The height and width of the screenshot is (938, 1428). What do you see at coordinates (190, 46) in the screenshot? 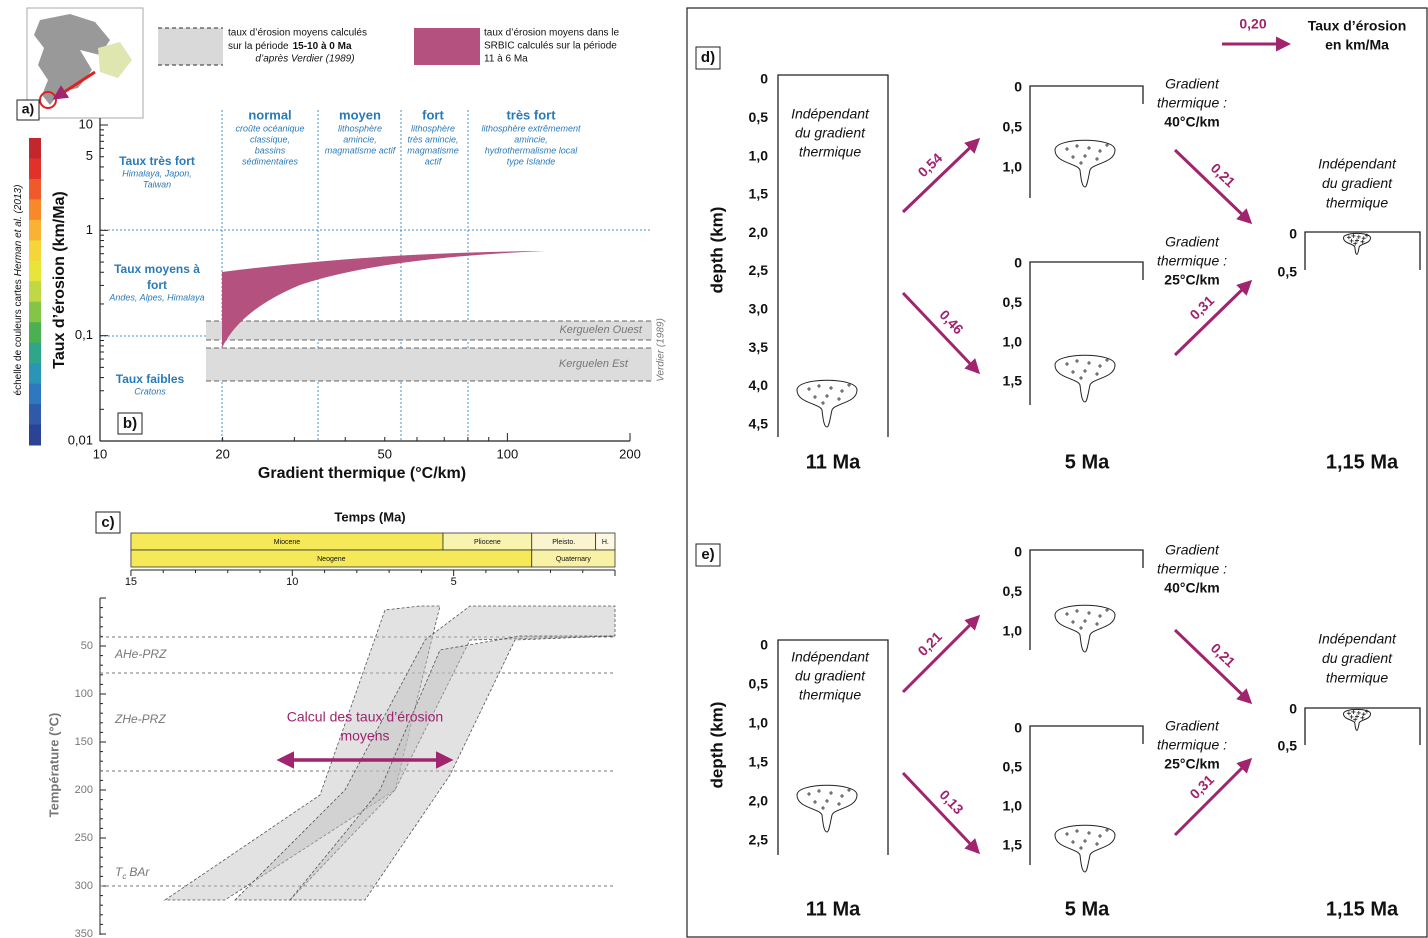
I see `legend-gray-swatch` at bounding box center [190, 46].